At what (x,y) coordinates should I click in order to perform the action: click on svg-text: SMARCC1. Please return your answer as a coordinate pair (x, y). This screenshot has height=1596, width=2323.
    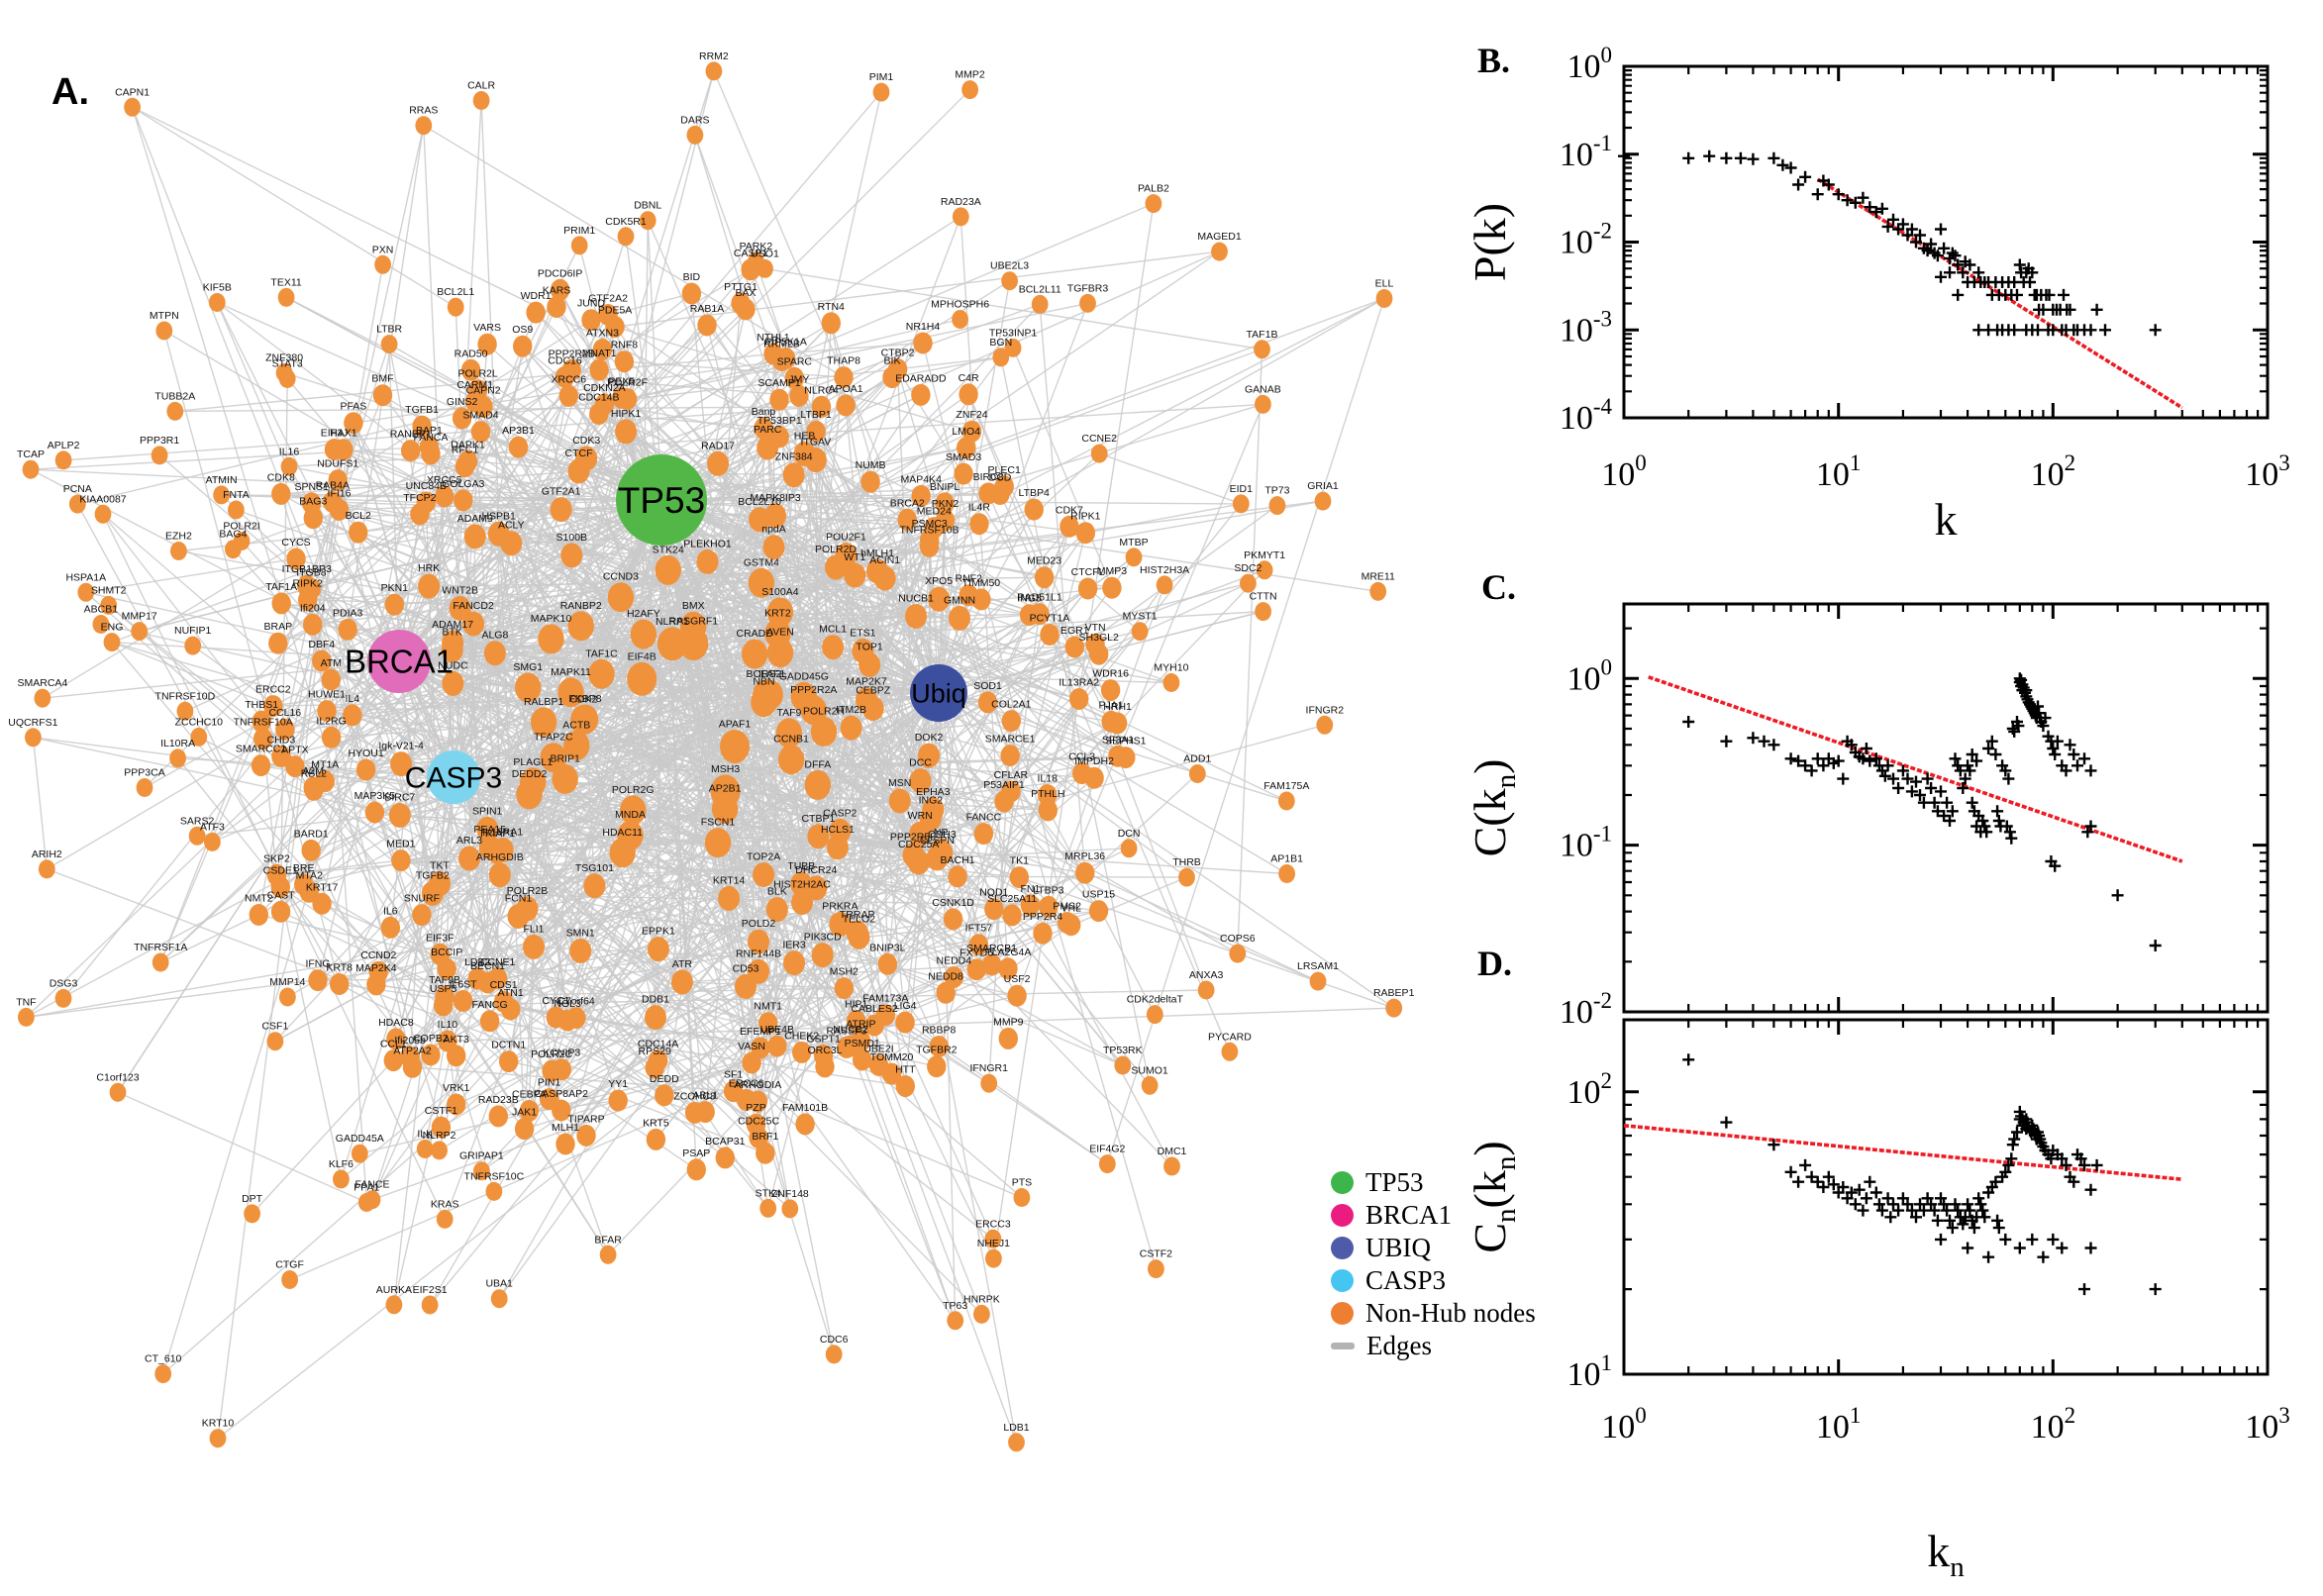
    Looking at the image, I should click on (261, 749).